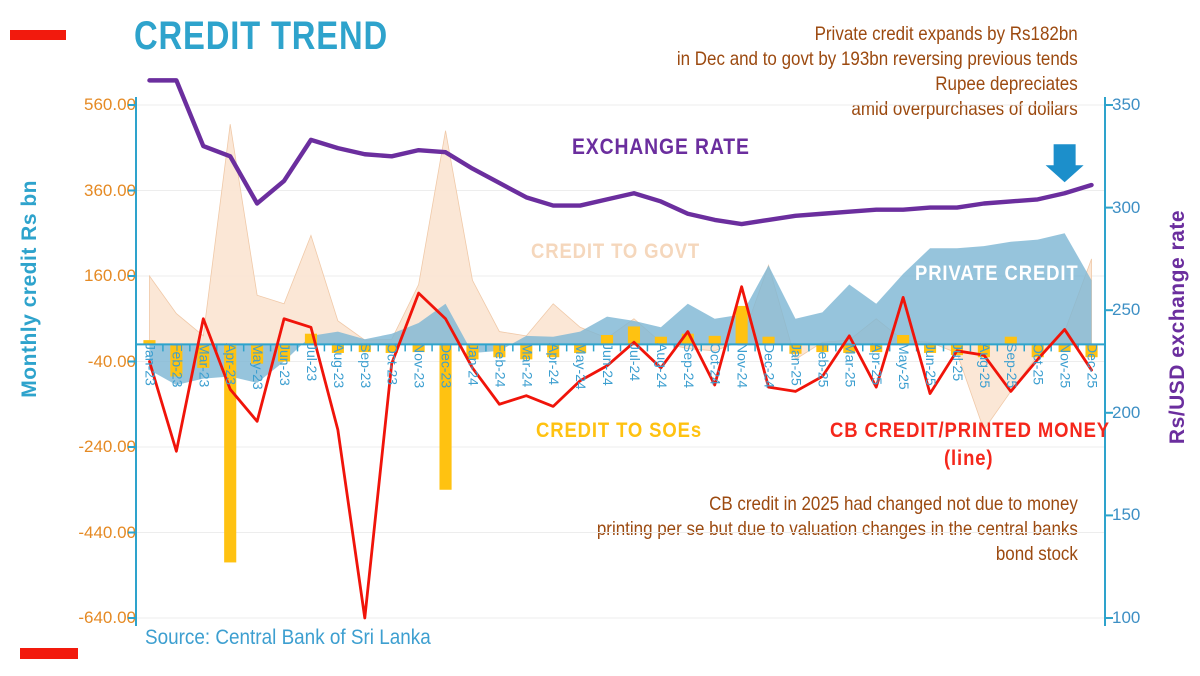 Image resolution: width=1200 pixels, height=676 pixels. I want to click on x-tick-label: Mar-24, so click(527, 364).